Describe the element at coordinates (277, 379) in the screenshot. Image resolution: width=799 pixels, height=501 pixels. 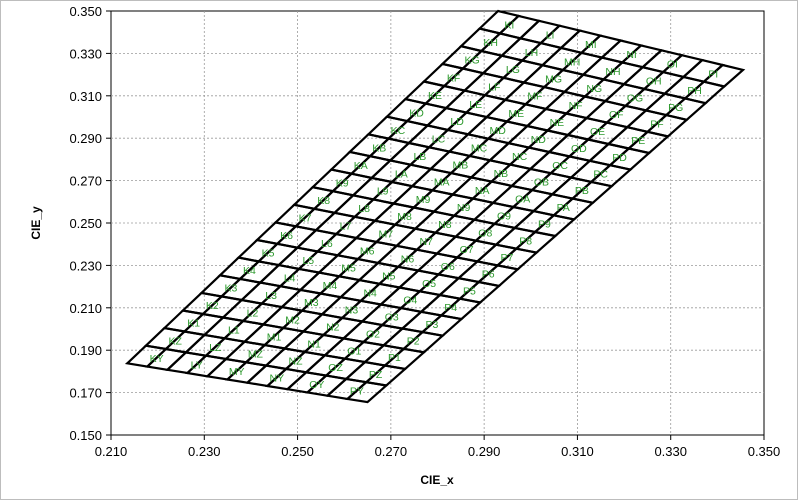
I see `bin-label-ny: NY` at that location.